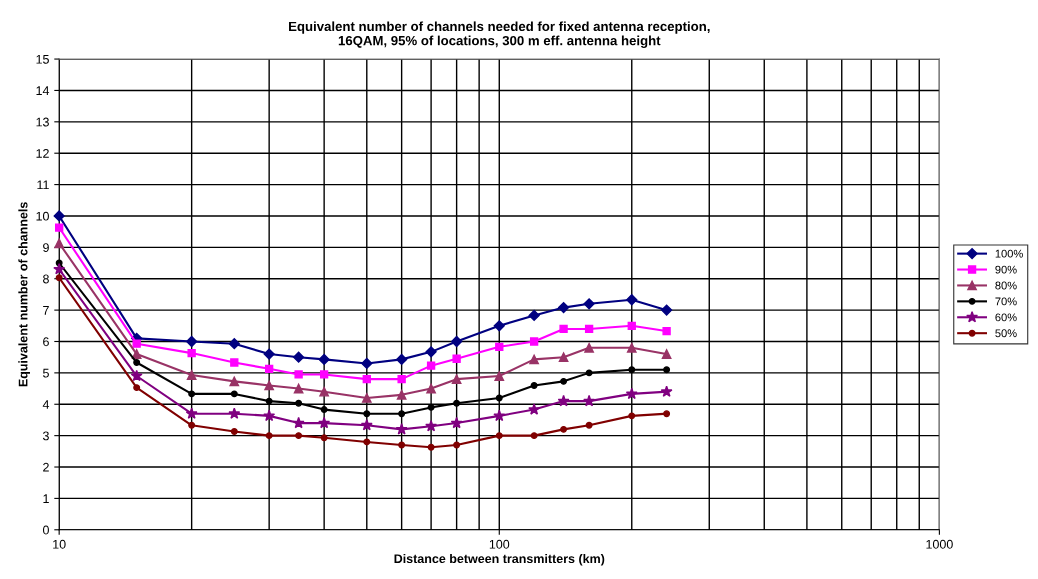  Describe the element at coordinates (42, 153) in the screenshot. I see `y-tick-label: 12` at that location.